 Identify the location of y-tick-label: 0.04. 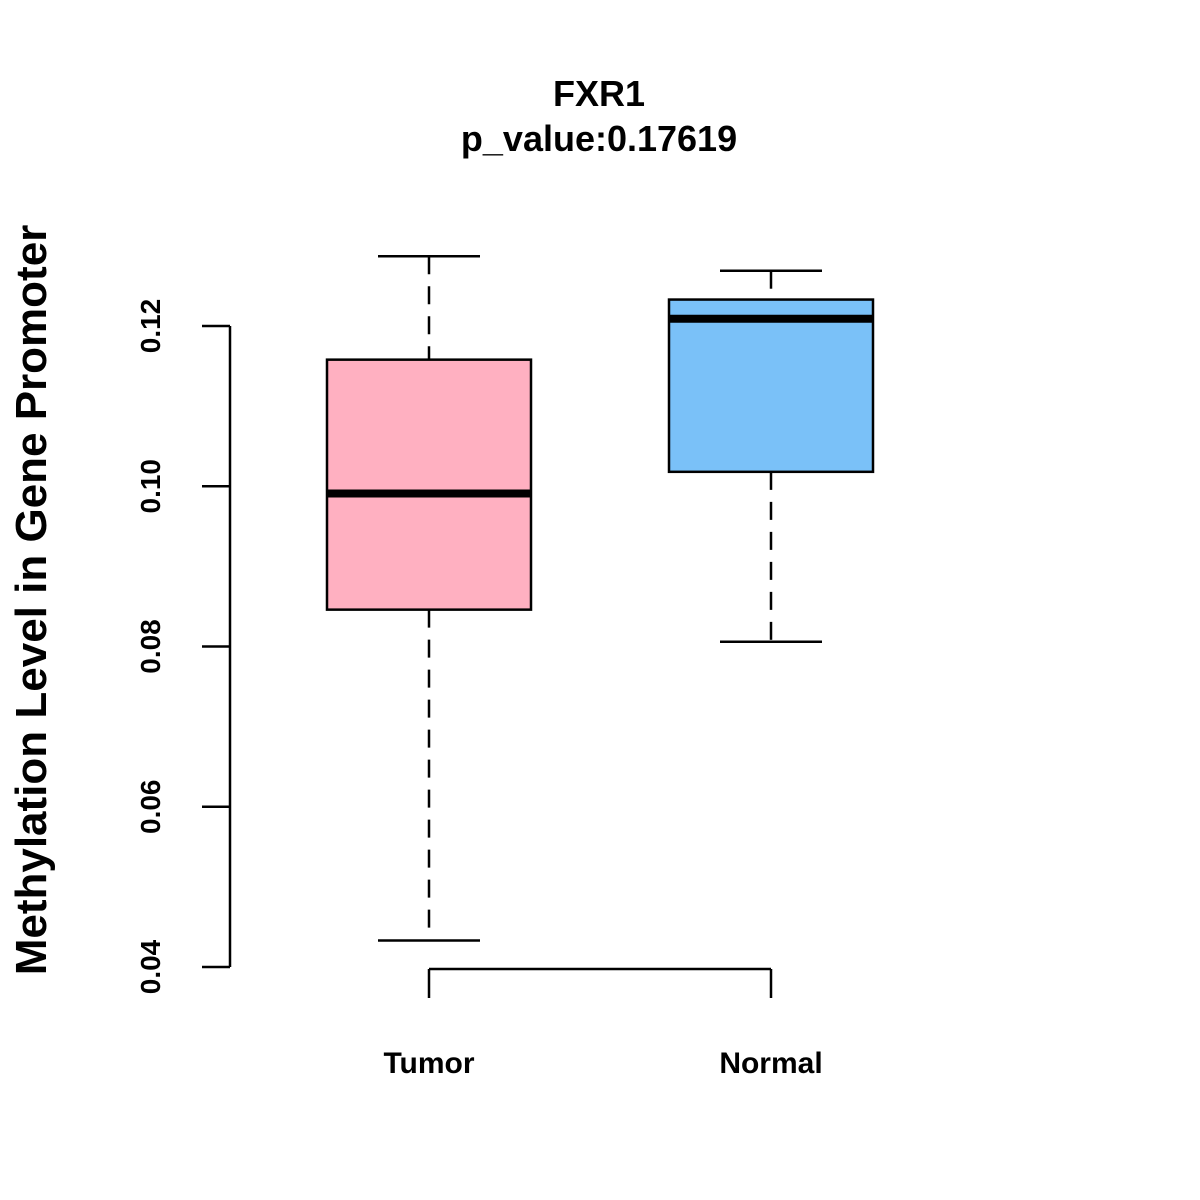
(150, 966).